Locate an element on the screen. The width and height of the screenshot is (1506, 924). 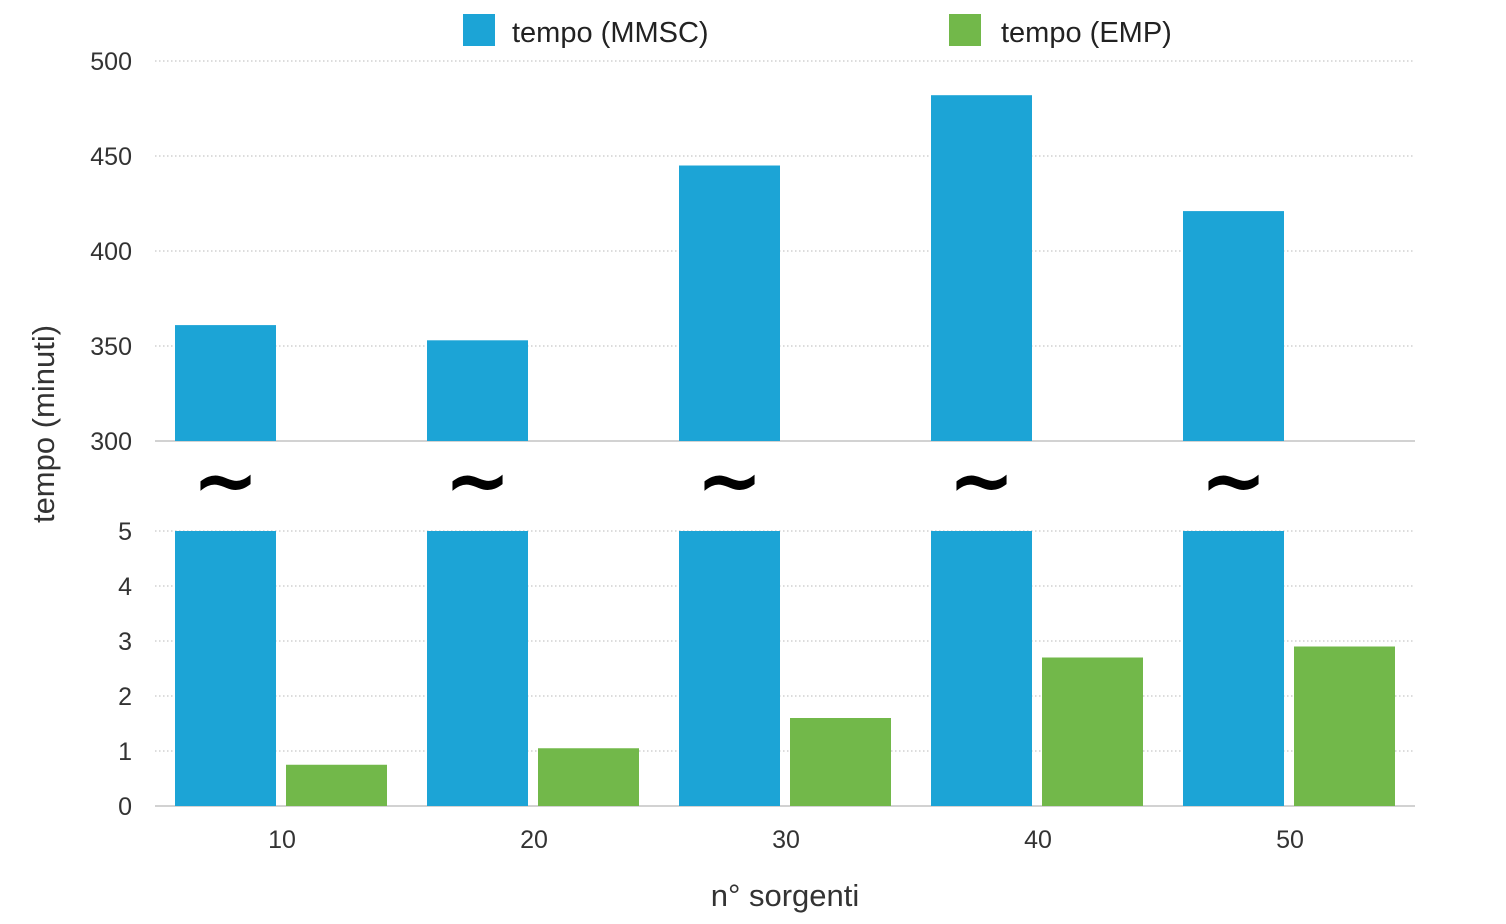
x-tick-label: 20 is located at coordinates (534, 840).